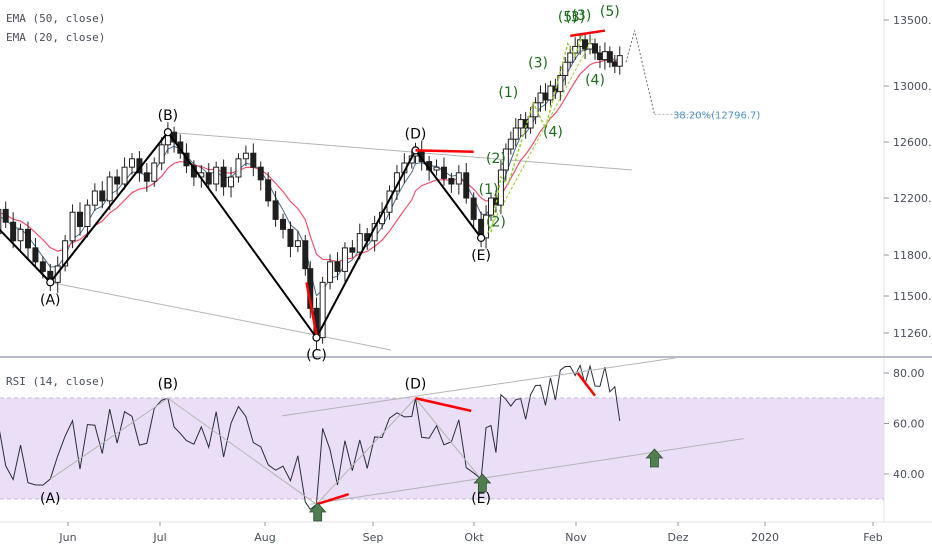 This screenshot has height=550, width=932. Describe the element at coordinates (481, 256) in the screenshot. I see `pattern-label: (E)` at that location.